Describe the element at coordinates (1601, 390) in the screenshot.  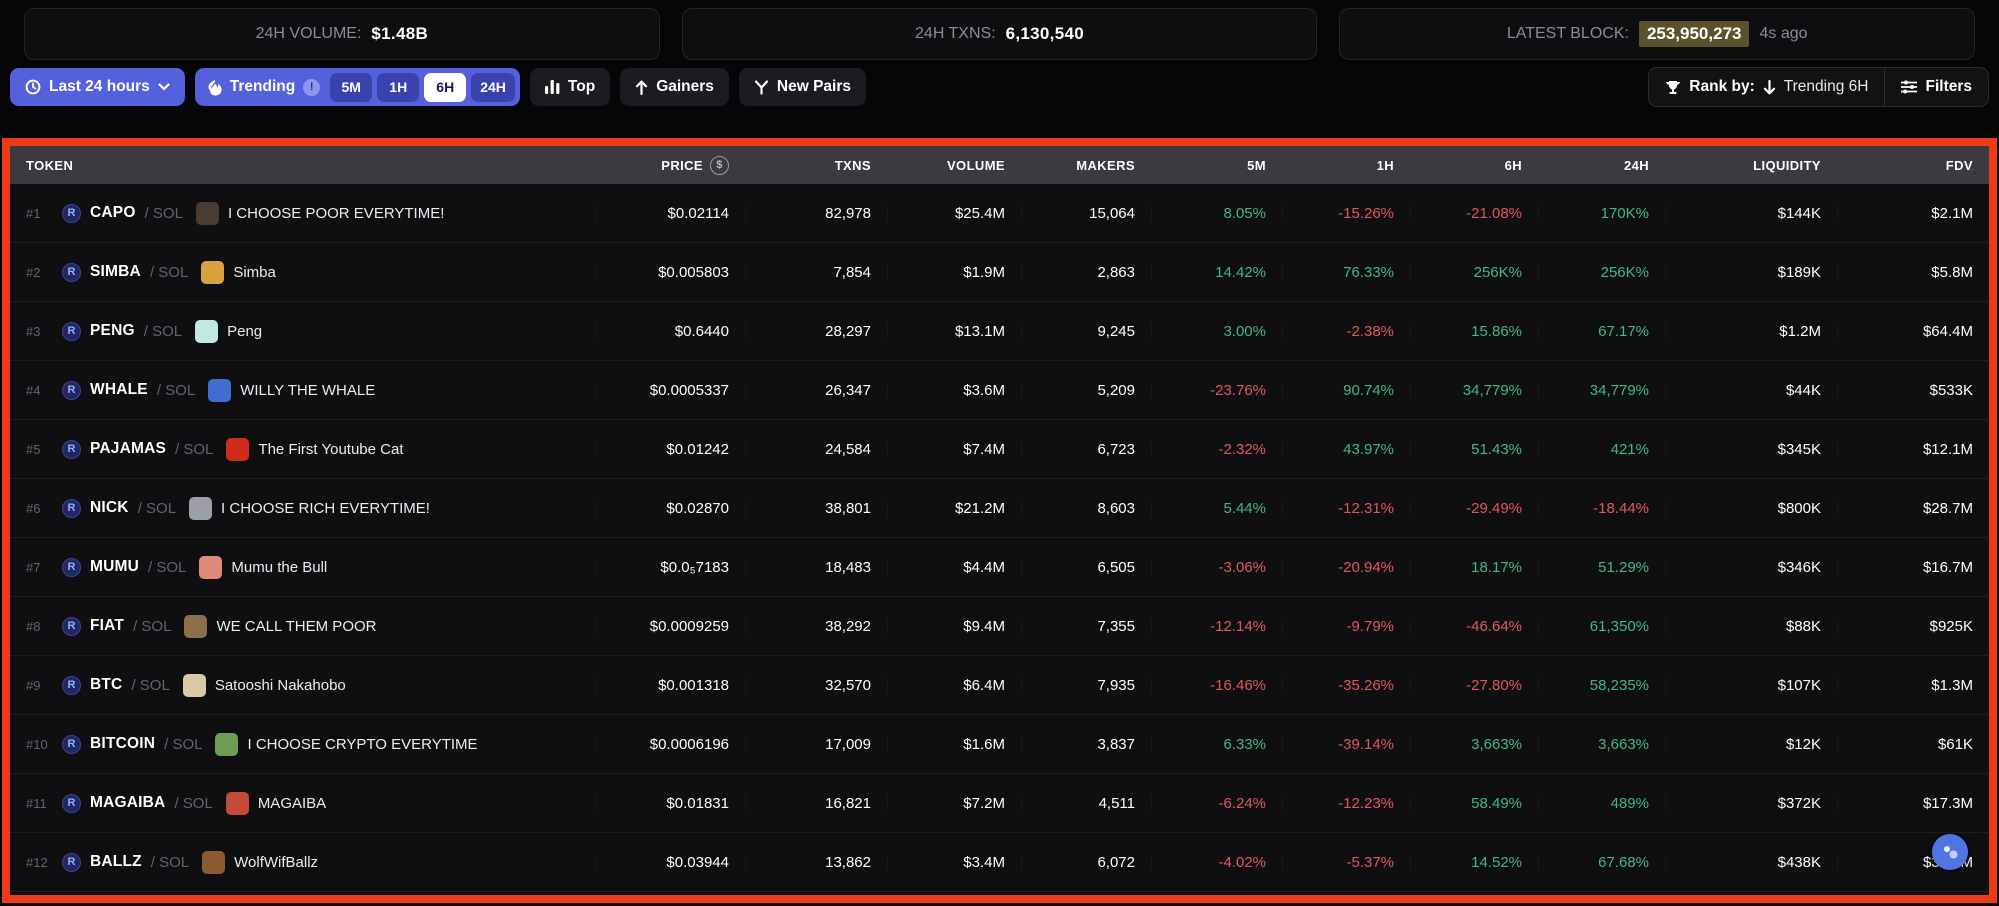
I see `change-24h-cell: 34,779%` at that location.